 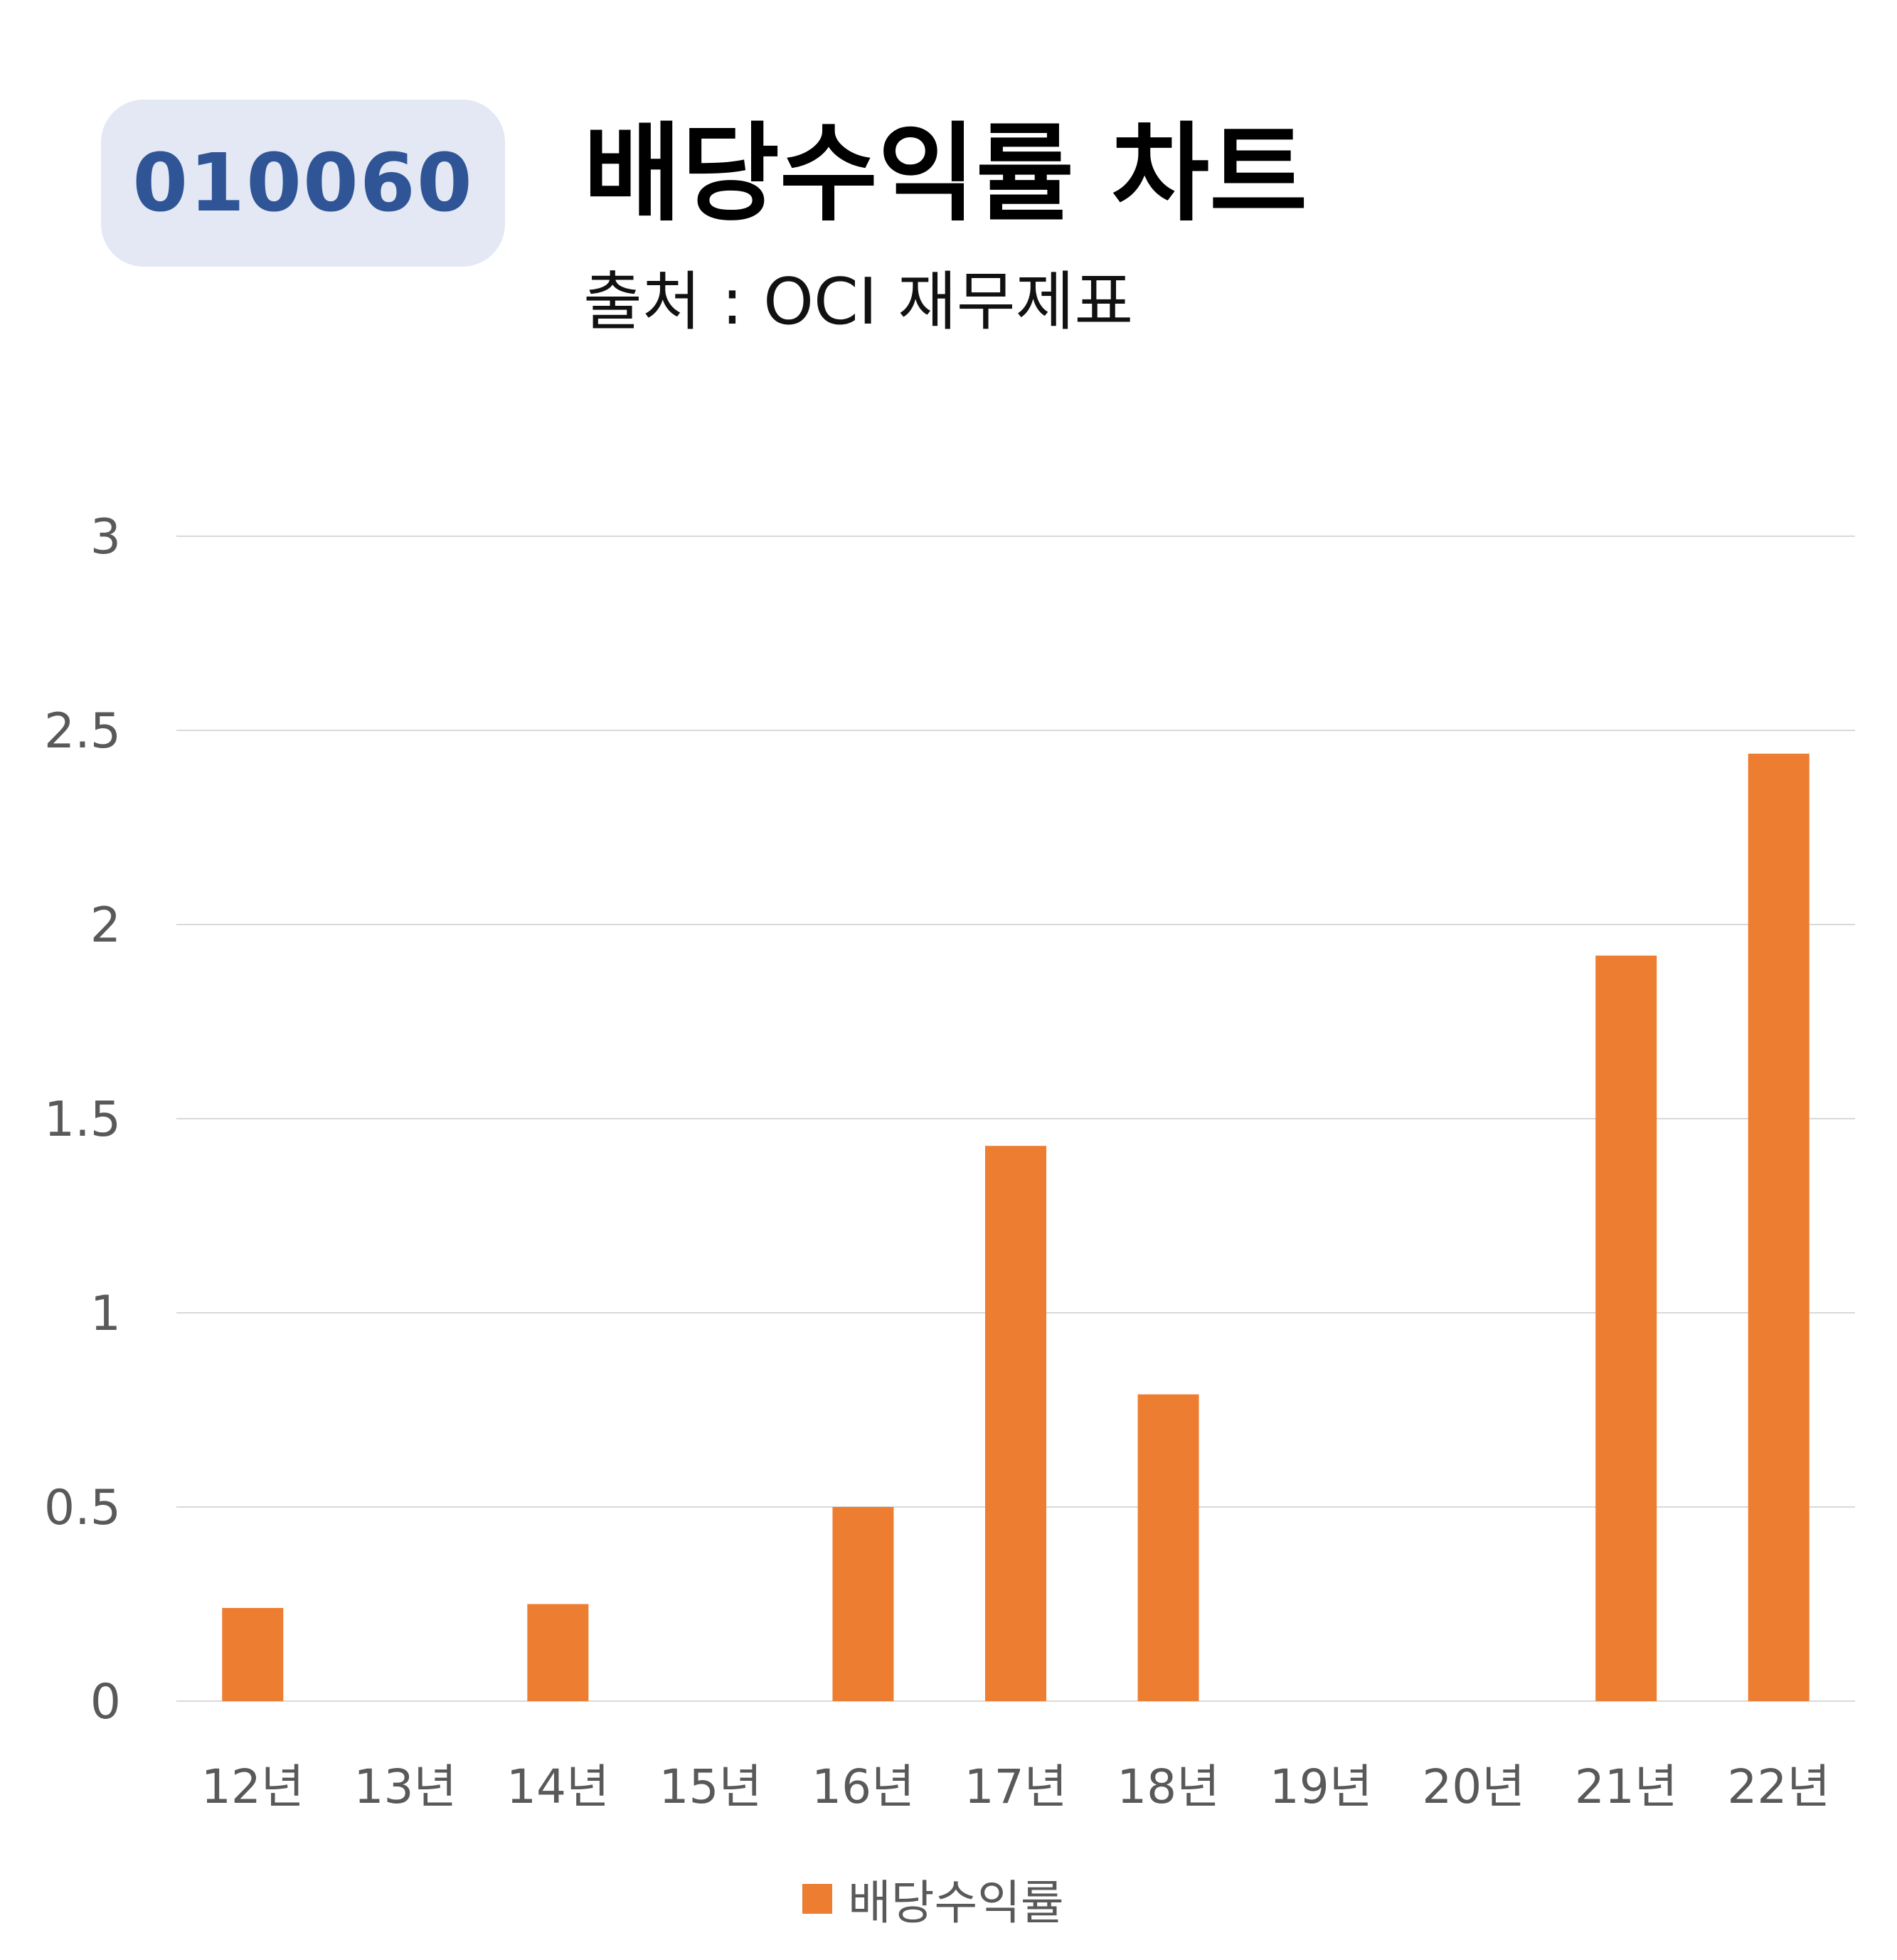 I want to click on stock-code-badge: 010060, so click(x=303, y=183).